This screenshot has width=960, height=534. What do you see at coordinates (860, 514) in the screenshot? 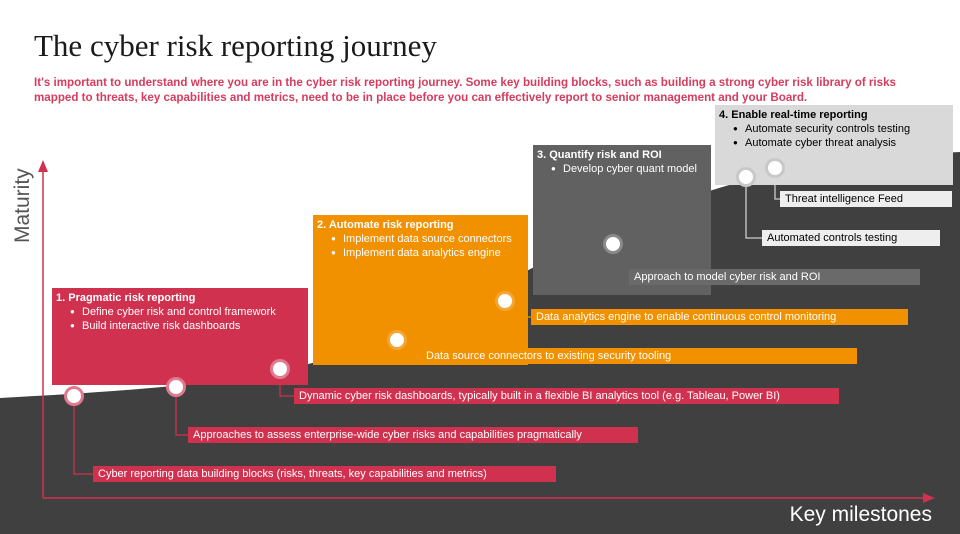
I see `x-axis-label: Key milestones` at bounding box center [860, 514].